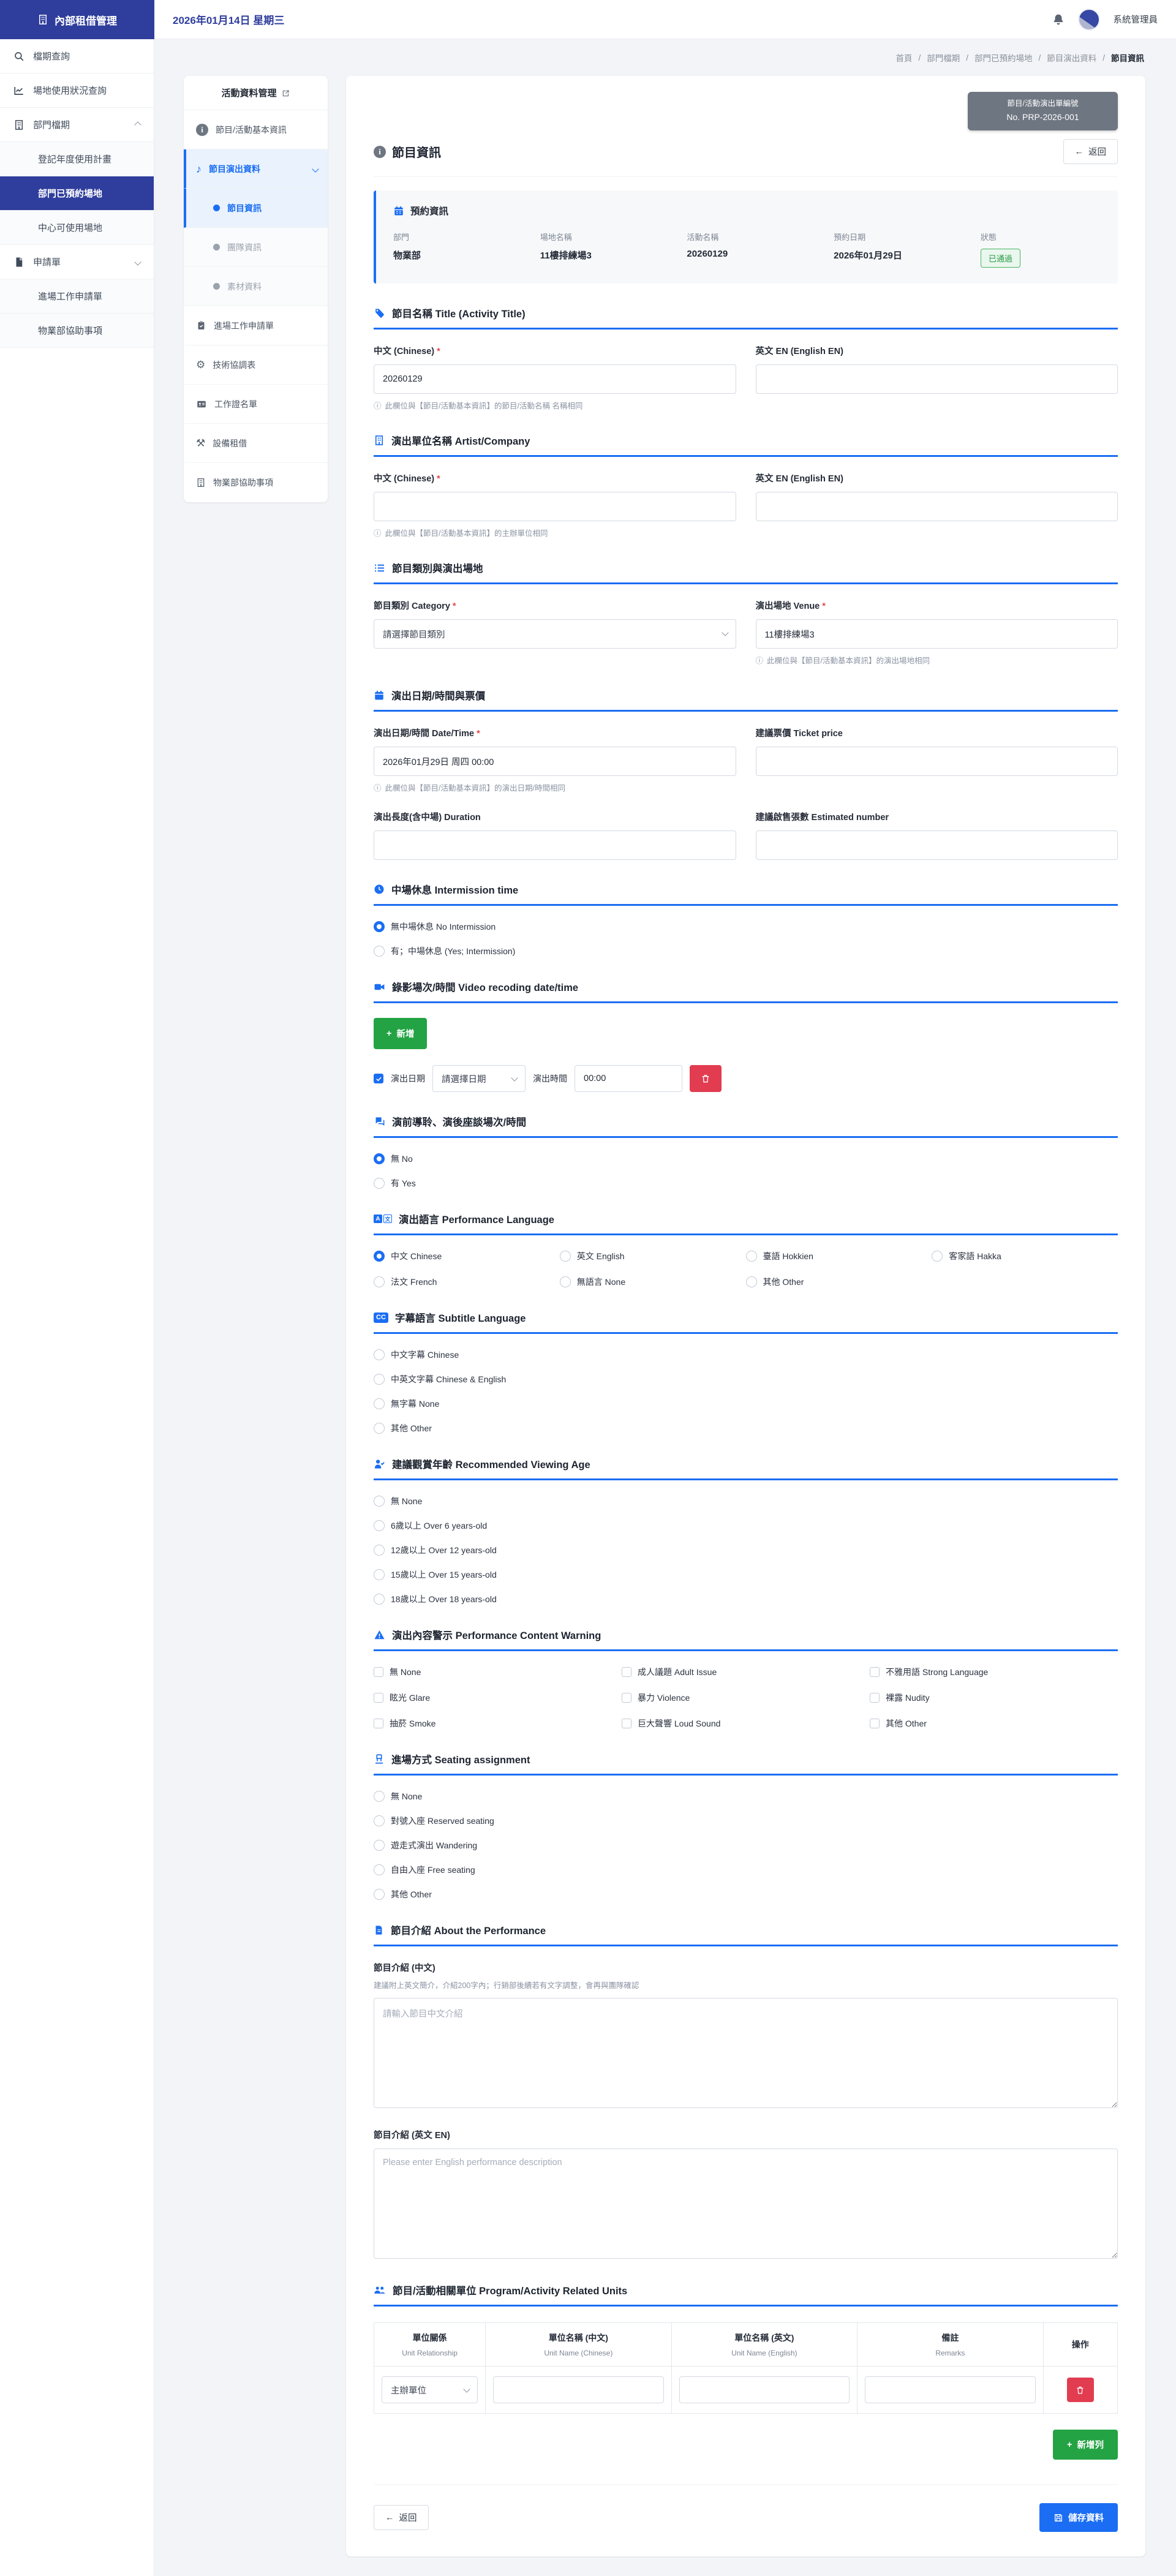 The height and width of the screenshot is (2576, 1176). What do you see at coordinates (77, 296) in the screenshot?
I see `sidebar-item-entry-work-form: 進場工作申請單` at bounding box center [77, 296].